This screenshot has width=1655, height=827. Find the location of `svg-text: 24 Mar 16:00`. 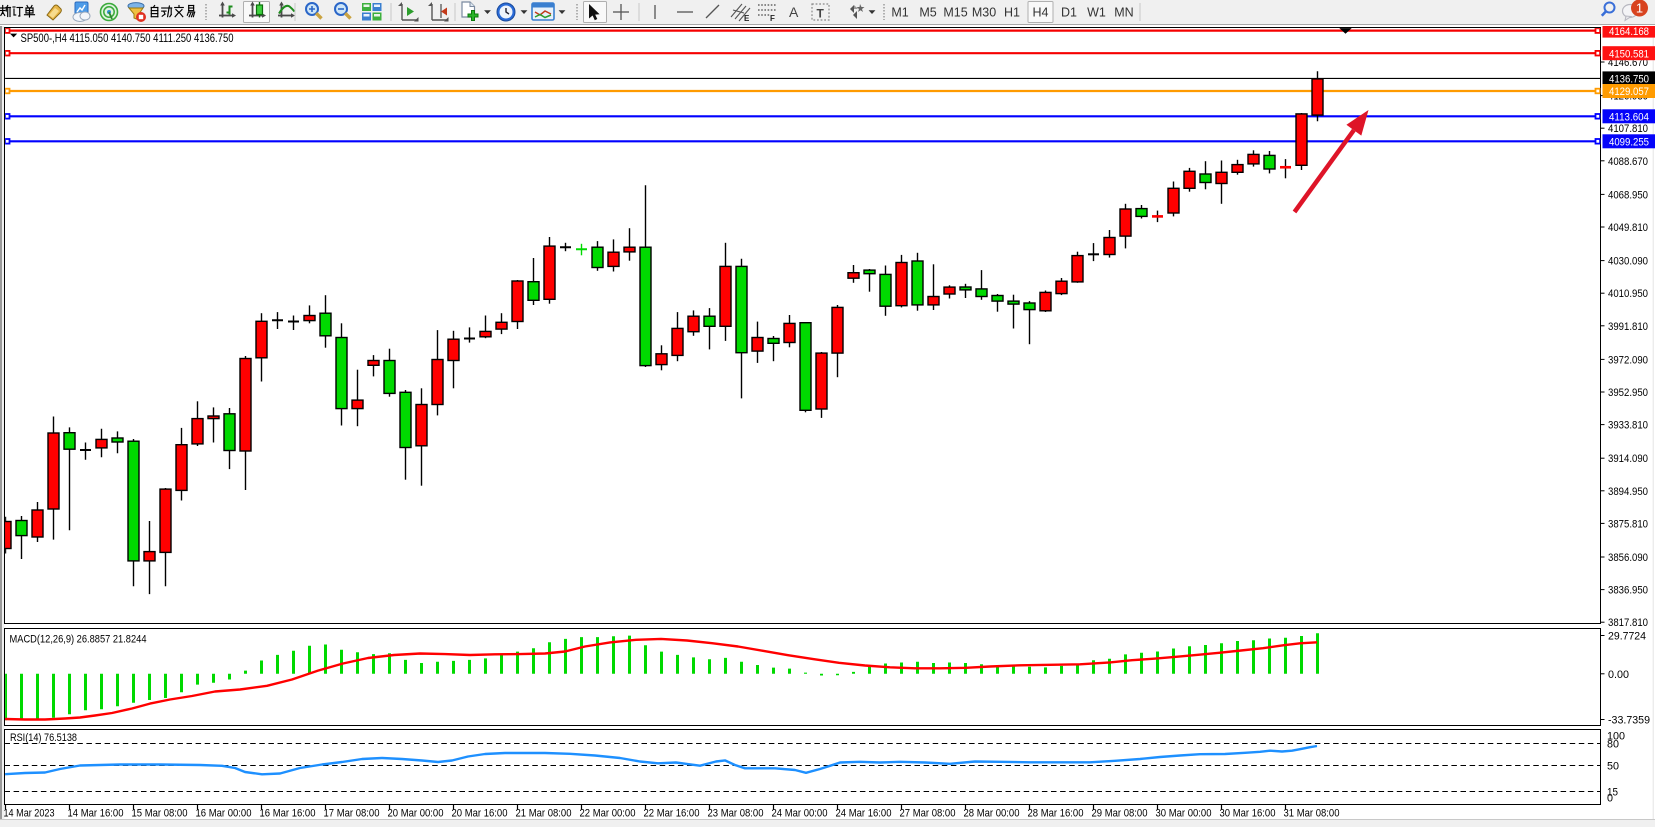

svg-text: 24 Mar 16:00 is located at coordinates (864, 814).